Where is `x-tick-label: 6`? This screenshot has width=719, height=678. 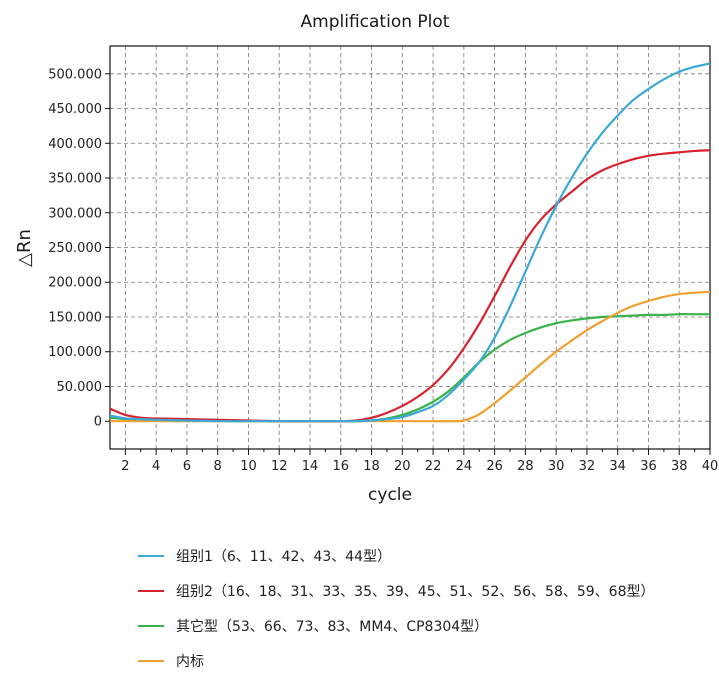
x-tick-label: 6 is located at coordinates (187, 466).